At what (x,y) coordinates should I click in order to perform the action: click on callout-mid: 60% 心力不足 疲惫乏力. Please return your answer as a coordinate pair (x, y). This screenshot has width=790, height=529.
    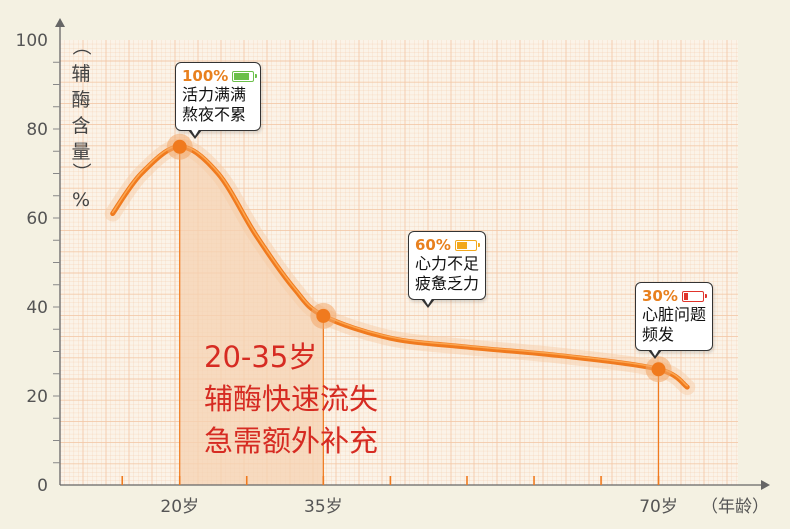
    Looking at the image, I should click on (447, 269).